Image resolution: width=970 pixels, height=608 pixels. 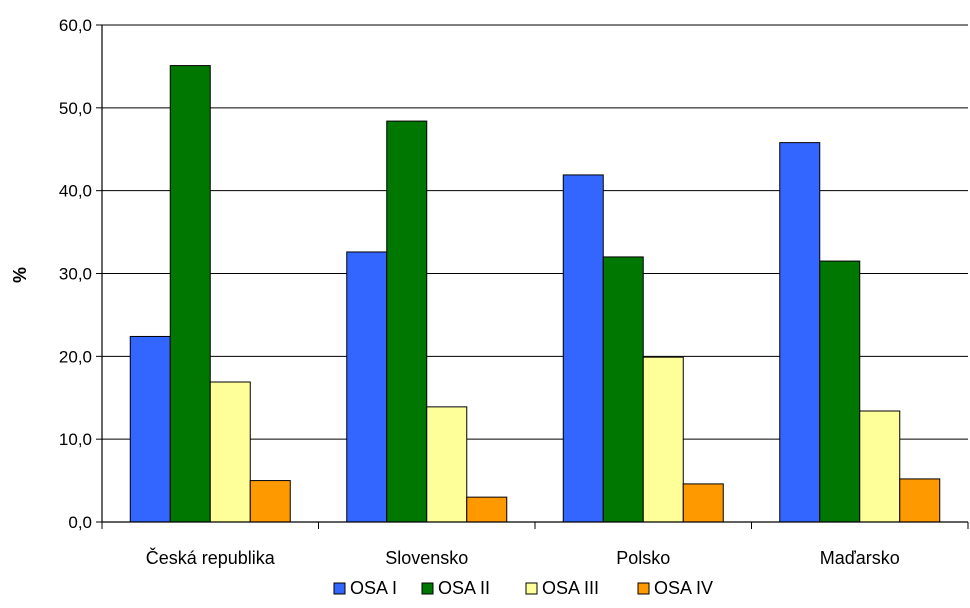 What do you see at coordinates (860, 558) in the screenshot?
I see `x-category-label: Maďarsko` at bounding box center [860, 558].